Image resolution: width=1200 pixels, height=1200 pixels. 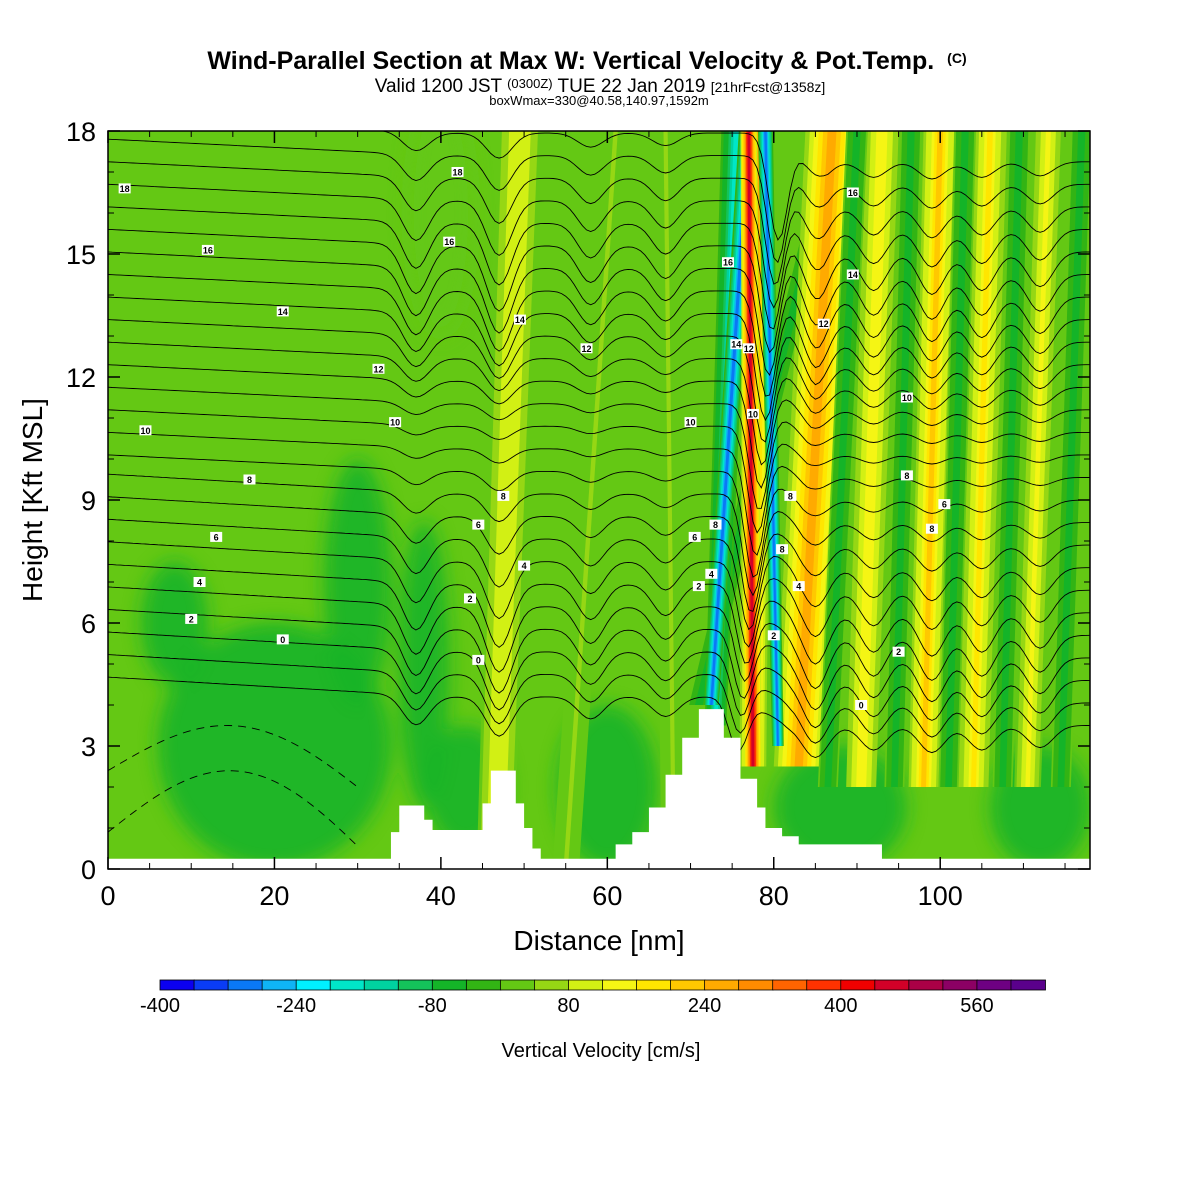 What do you see at coordinates (599, 100) in the screenshot?
I see `chart-subtitle-box-wmax: boxWmax=330@40.58,140.97,1592m` at bounding box center [599, 100].